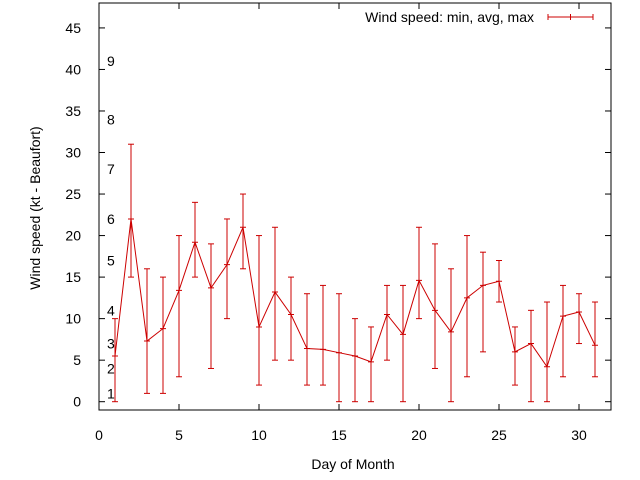  I want to click on y-tick-label: 15, so click(73, 277).